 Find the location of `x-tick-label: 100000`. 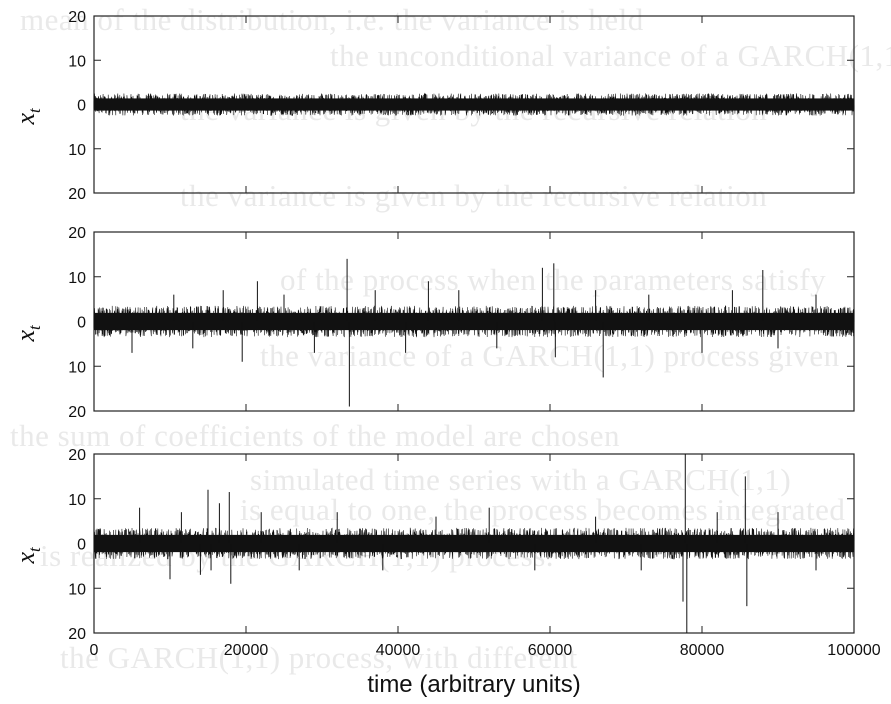

x-tick-label: 100000 is located at coordinates (853, 650).